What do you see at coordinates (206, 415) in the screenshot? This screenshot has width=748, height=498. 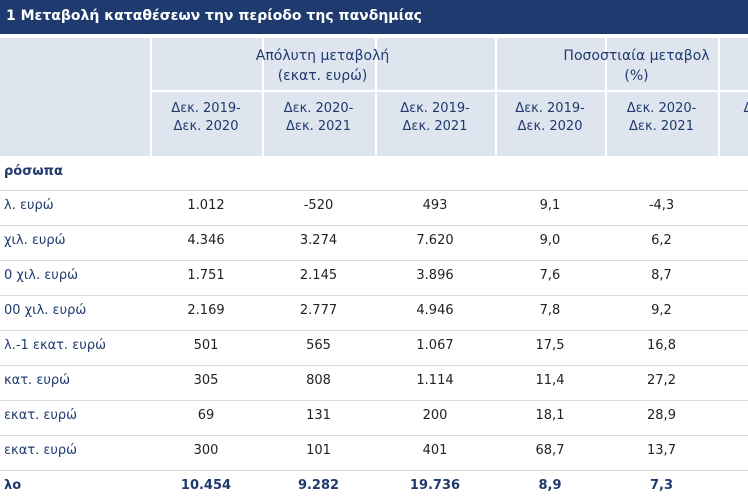 I see `cell-value: 69` at bounding box center [206, 415].